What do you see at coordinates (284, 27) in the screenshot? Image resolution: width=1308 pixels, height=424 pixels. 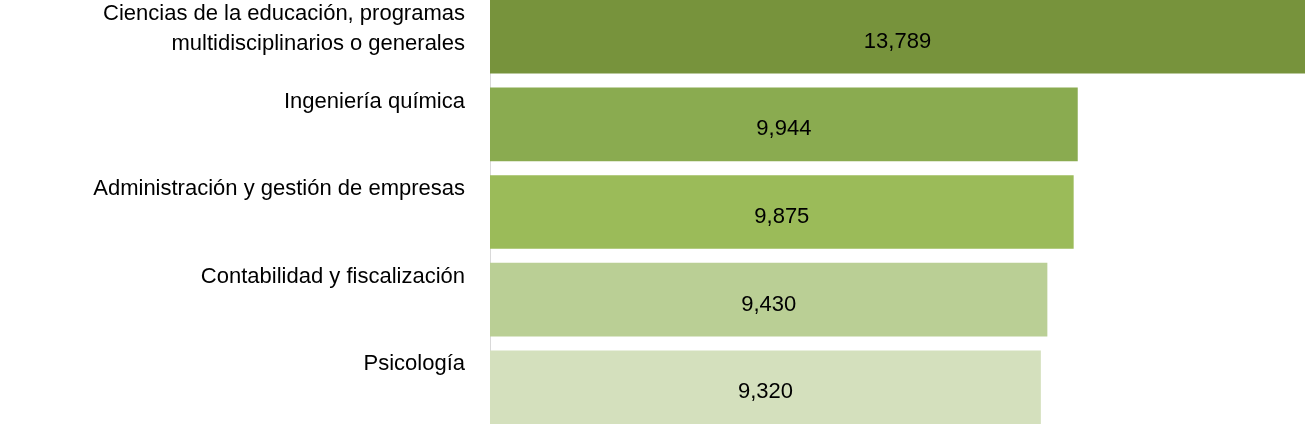 I see `y-tick-label: Ciencias de la educación, programas multidisciplinarios o generales` at bounding box center [284, 27].